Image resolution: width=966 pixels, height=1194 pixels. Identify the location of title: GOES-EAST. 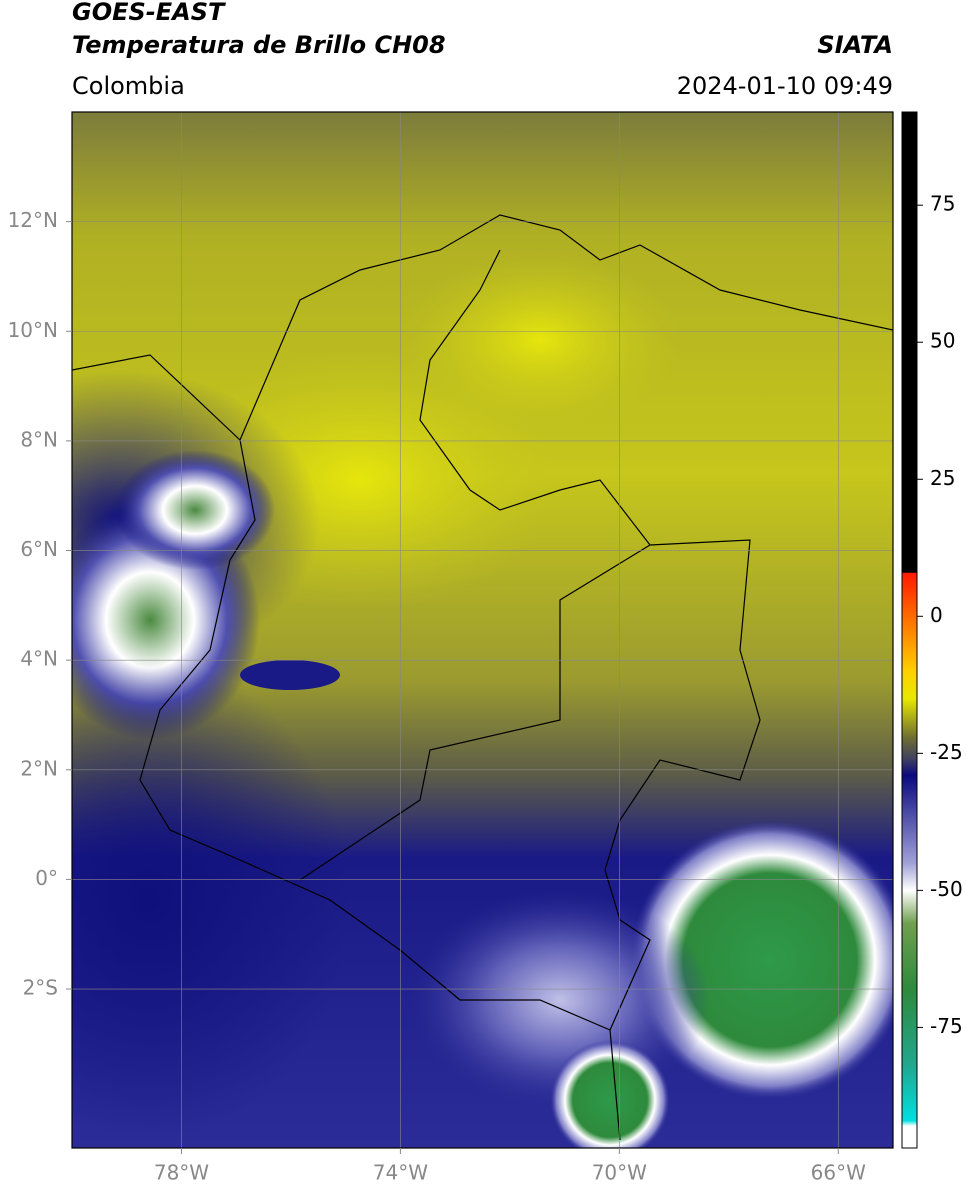
(149, 13).